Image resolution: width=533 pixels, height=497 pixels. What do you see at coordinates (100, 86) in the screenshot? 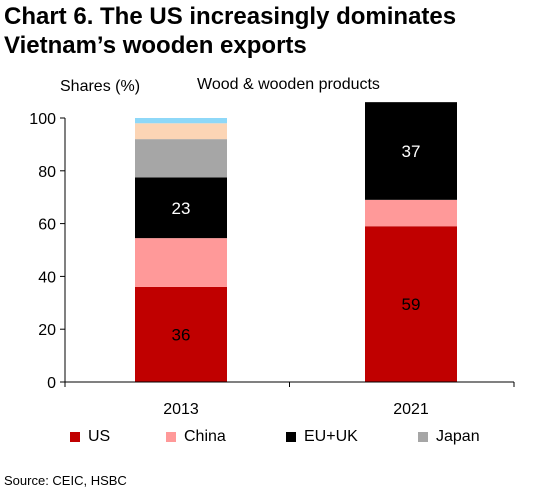
I see `y-axis-label: Shares (%)` at bounding box center [100, 86].